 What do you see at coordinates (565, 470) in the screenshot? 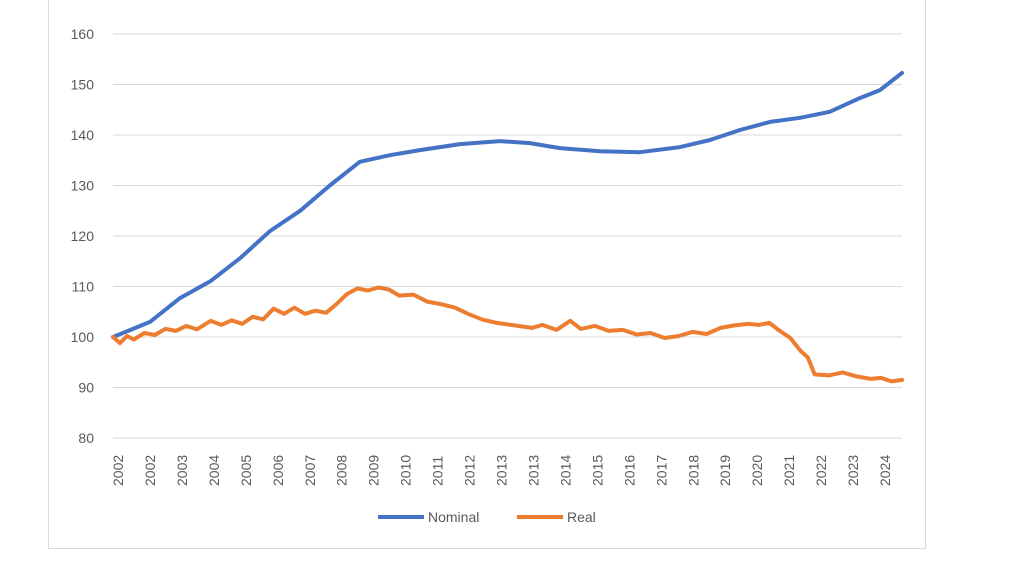
I see `x-tick-label: 2014` at bounding box center [565, 470].